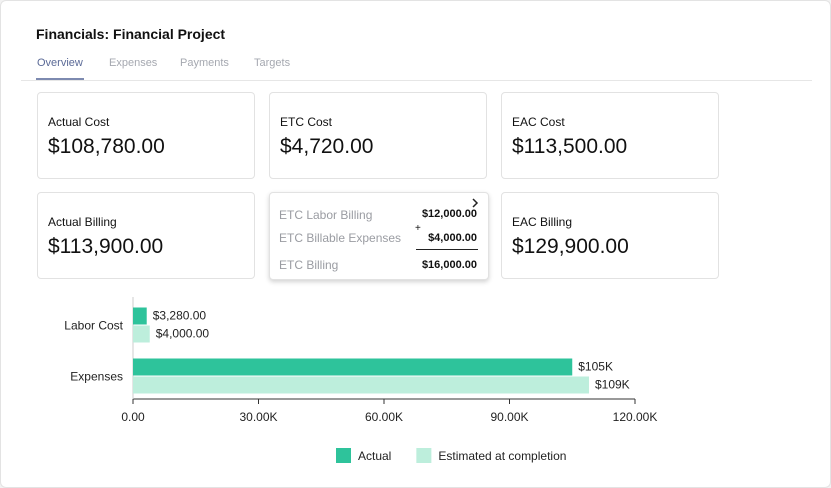  What do you see at coordinates (340, 238) in the screenshot?
I see `breakdown-label: ETC Billable Expenses` at bounding box center [340, 238].